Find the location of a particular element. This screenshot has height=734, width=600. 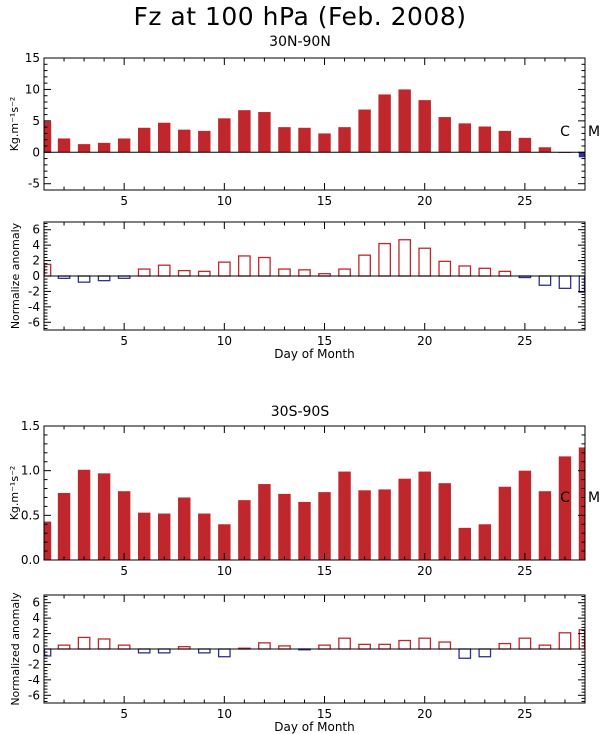

south-fz-annotation-c: C is located at coordinates (565, 498).